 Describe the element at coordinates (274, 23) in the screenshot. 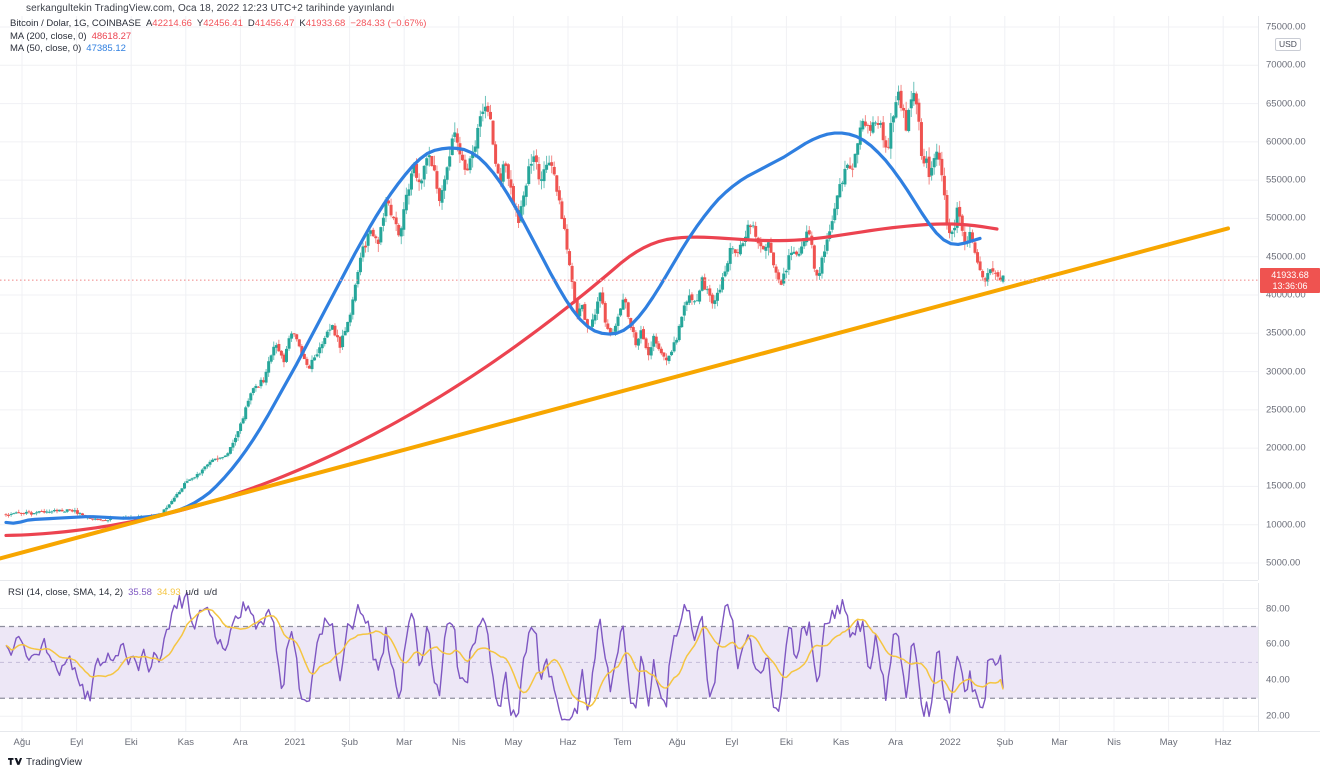

I see `legend-low-value: 41456.47` at that location.